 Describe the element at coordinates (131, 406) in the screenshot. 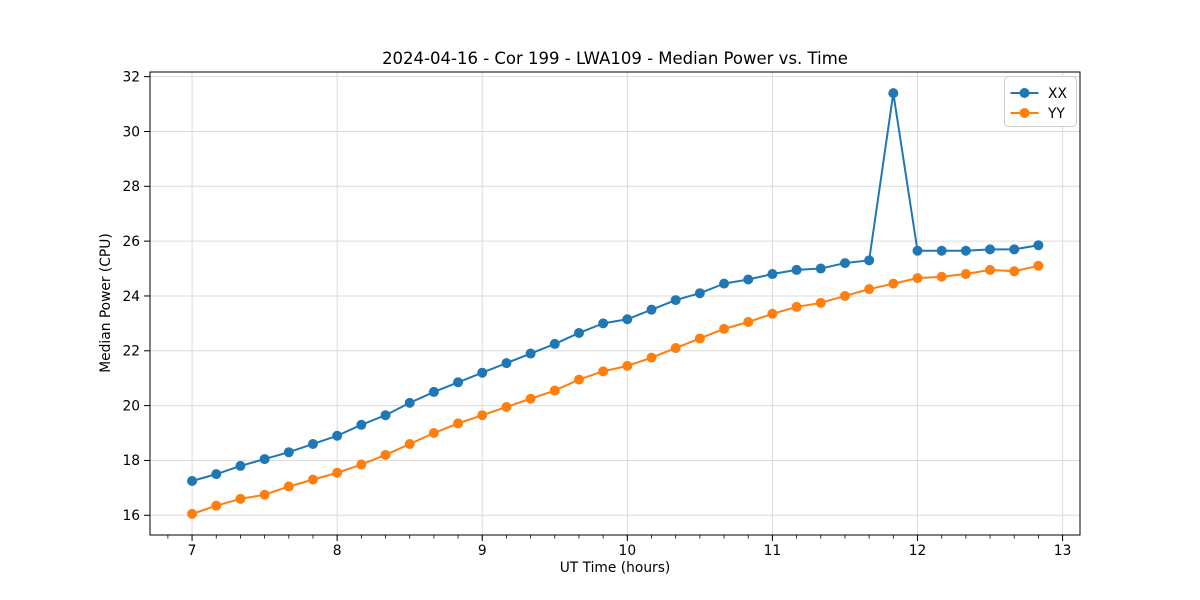

I see `y-tick-label: 20` at that location.